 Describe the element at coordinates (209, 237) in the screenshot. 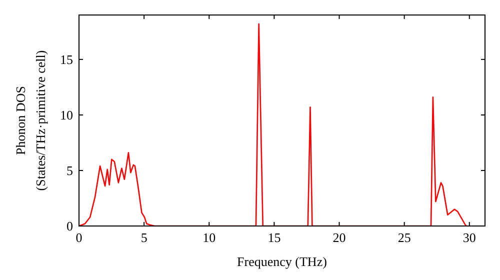

I see `x-tick-label: 10` at that location.